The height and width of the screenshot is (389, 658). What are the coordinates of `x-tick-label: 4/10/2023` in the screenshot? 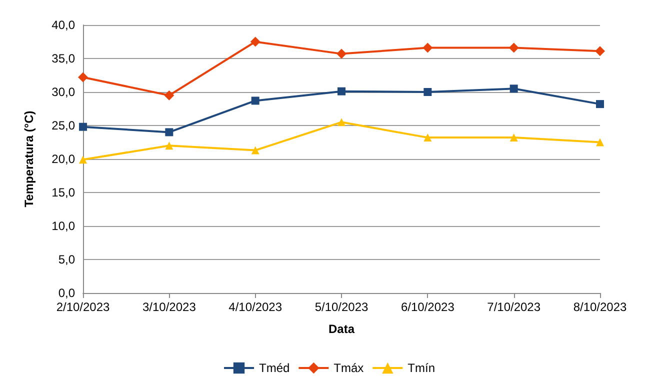 It's located at (255, 307).